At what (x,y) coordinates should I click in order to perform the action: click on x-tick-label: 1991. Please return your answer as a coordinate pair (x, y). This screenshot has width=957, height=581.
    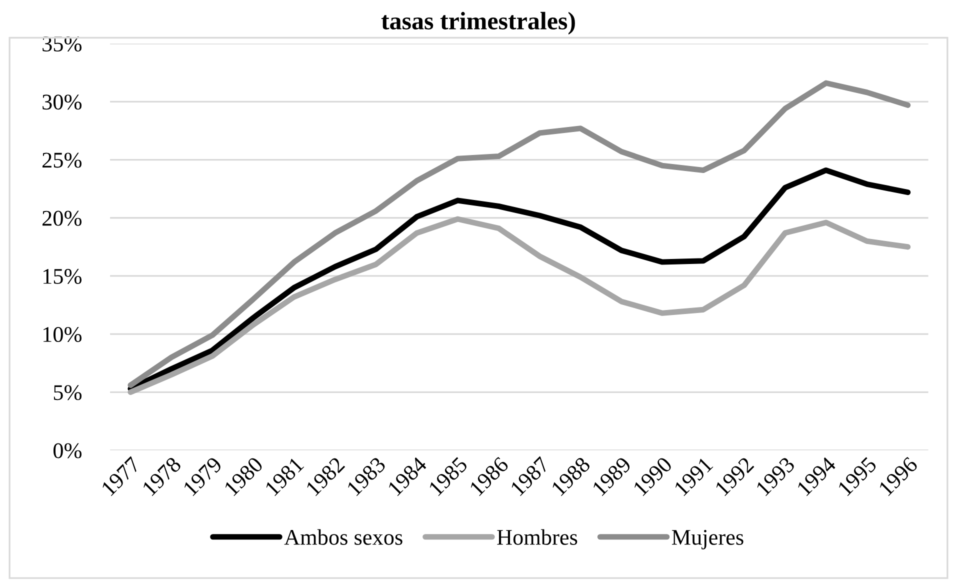
    Looking at the image, I should click on (694, 476).